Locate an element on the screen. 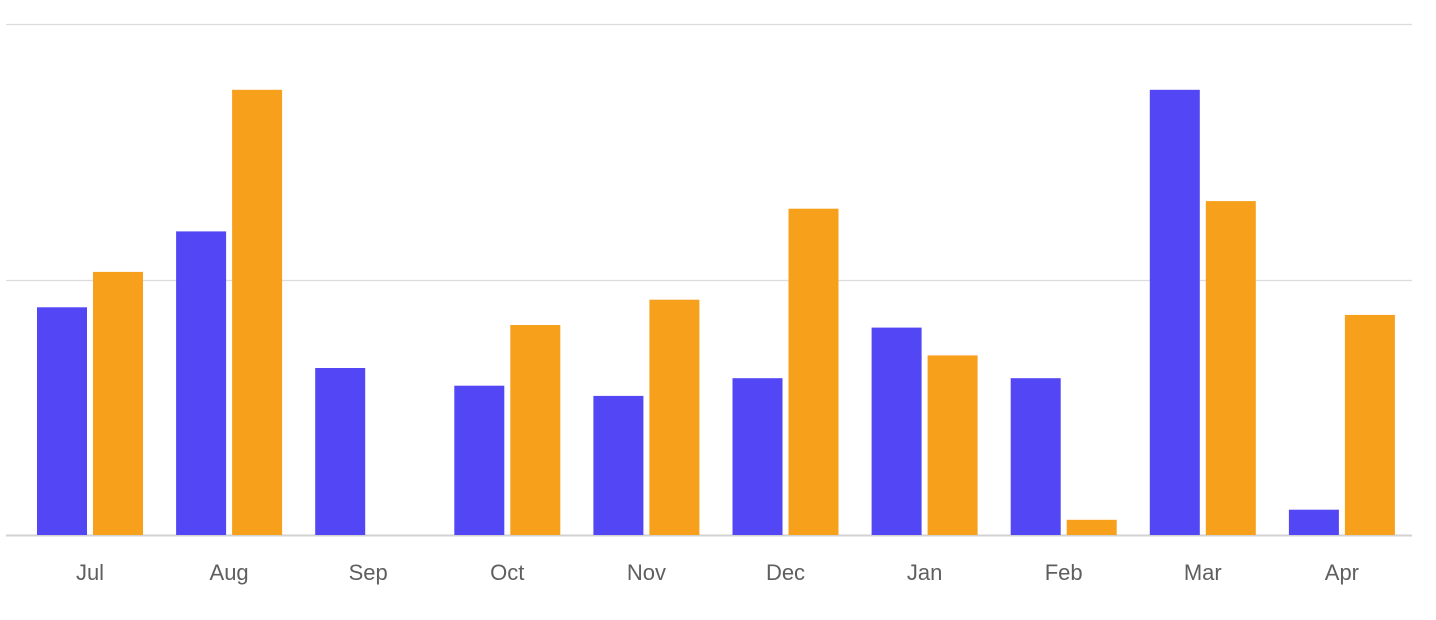 Image resolution: width=1436 pixels, height=620 pixels. x-tick-label-apr: Apr is located at coordinates (1342, 572).